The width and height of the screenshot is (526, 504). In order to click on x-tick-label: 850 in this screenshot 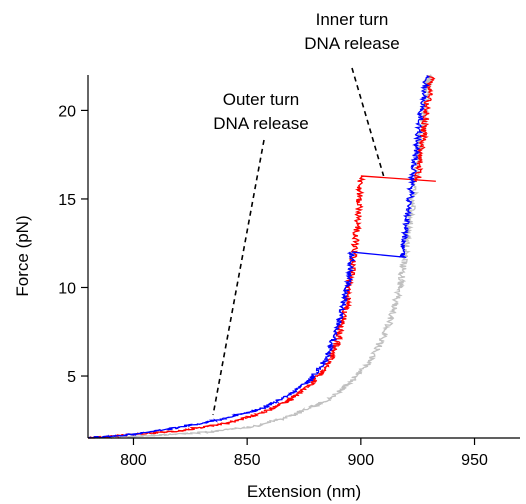, I will do `click(247, 460)`.